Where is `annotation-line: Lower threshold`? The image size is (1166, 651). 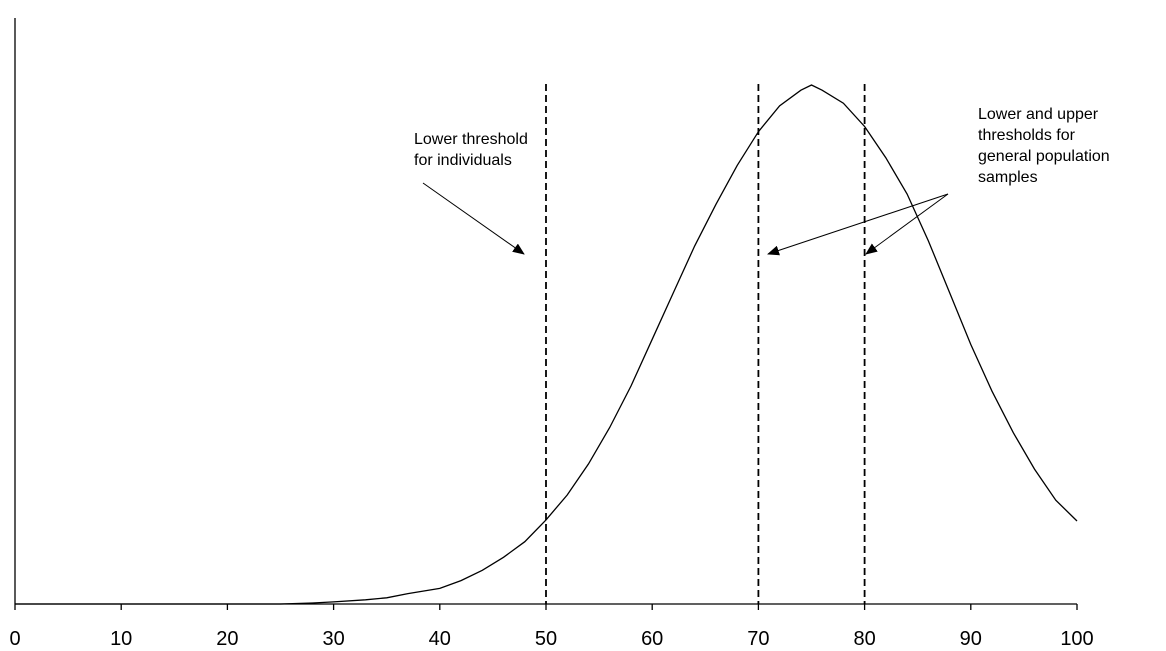
annotation-line: Lower threshold is located at coordinates (471, 139).